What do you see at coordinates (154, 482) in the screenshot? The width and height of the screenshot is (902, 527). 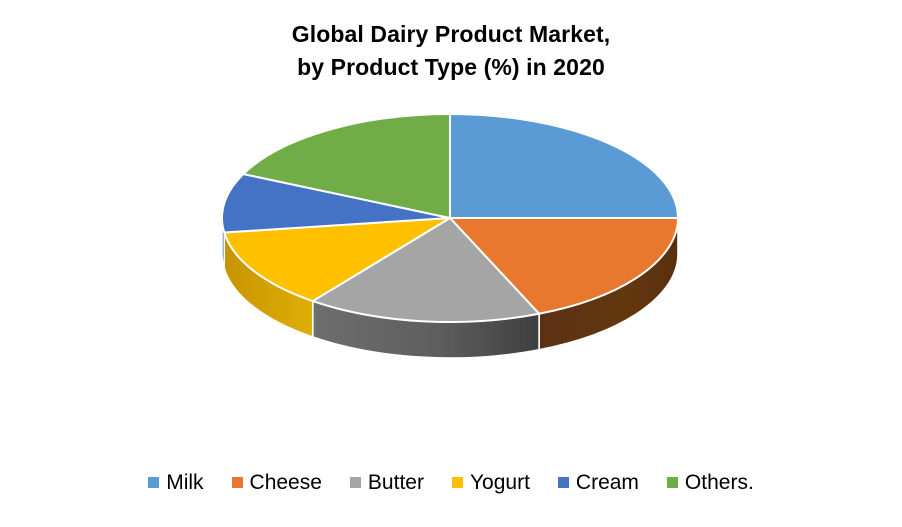 I see `legend-swatch-milk` at bounding box center [154, 482].